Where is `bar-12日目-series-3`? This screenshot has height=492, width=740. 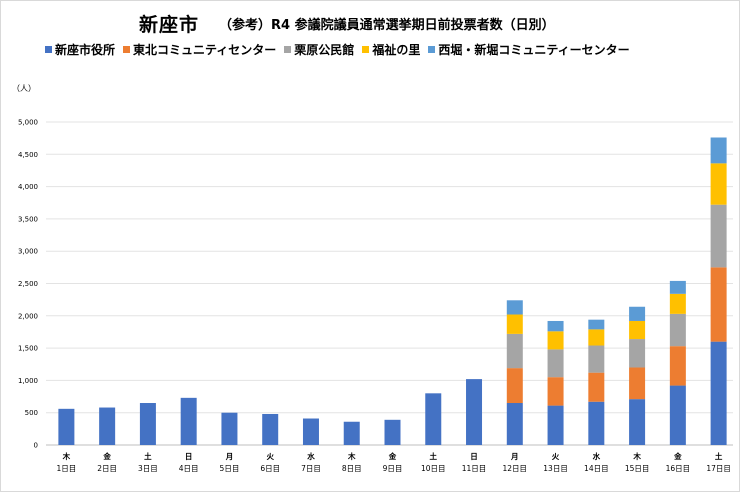 bar-12日目-series-3 is located at coordinates (514, 324).